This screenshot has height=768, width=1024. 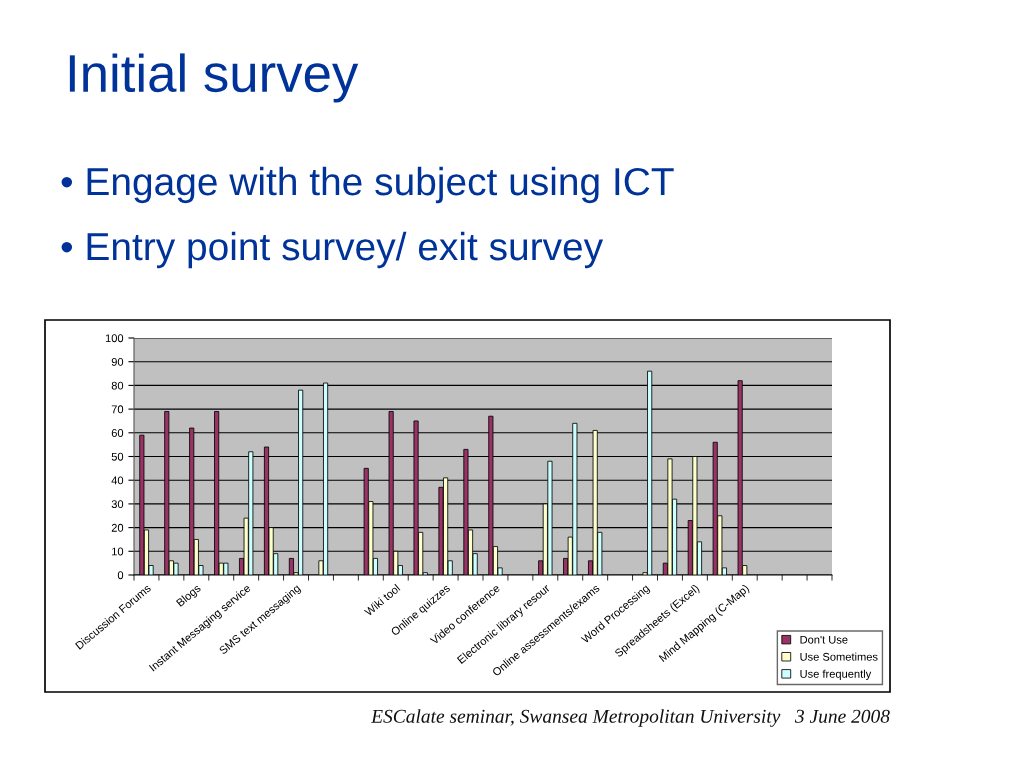 What do you see at coordinates (824, 639) in the screenshot?
I see `legend-label: Don't Use` at bounding box center [824, 639].